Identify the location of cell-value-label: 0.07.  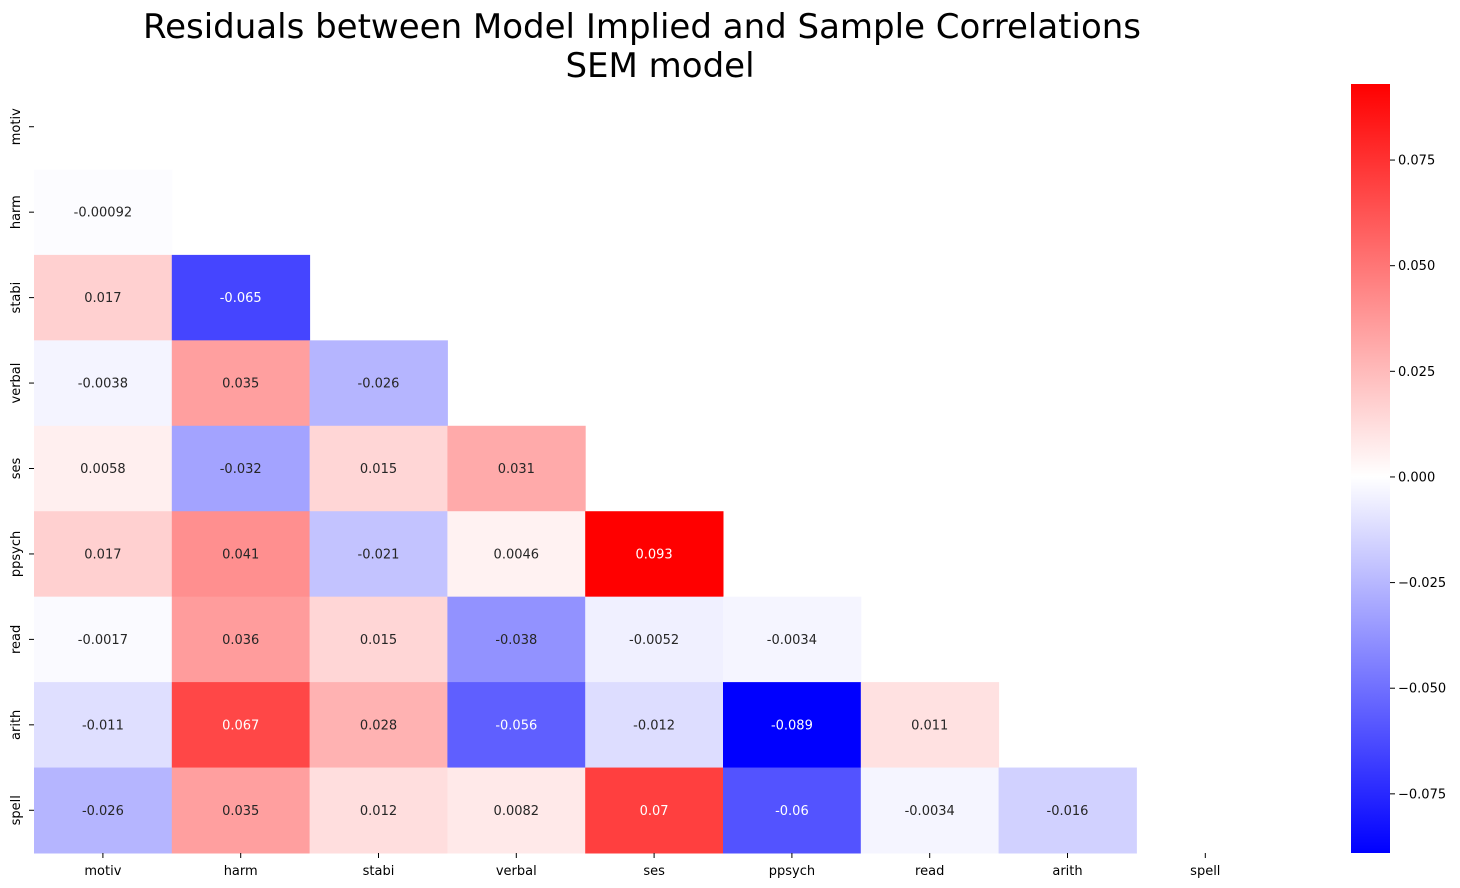
(654, 811).